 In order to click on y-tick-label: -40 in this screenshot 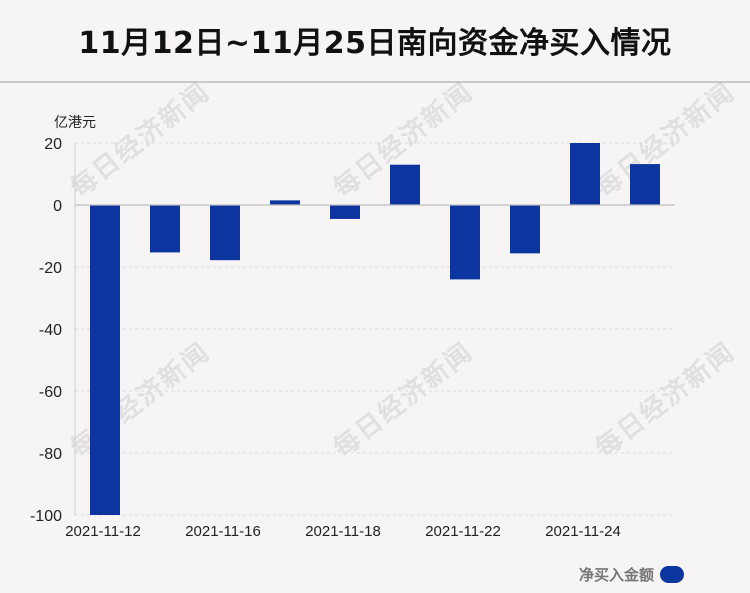, I will do `click(50, 330)`.